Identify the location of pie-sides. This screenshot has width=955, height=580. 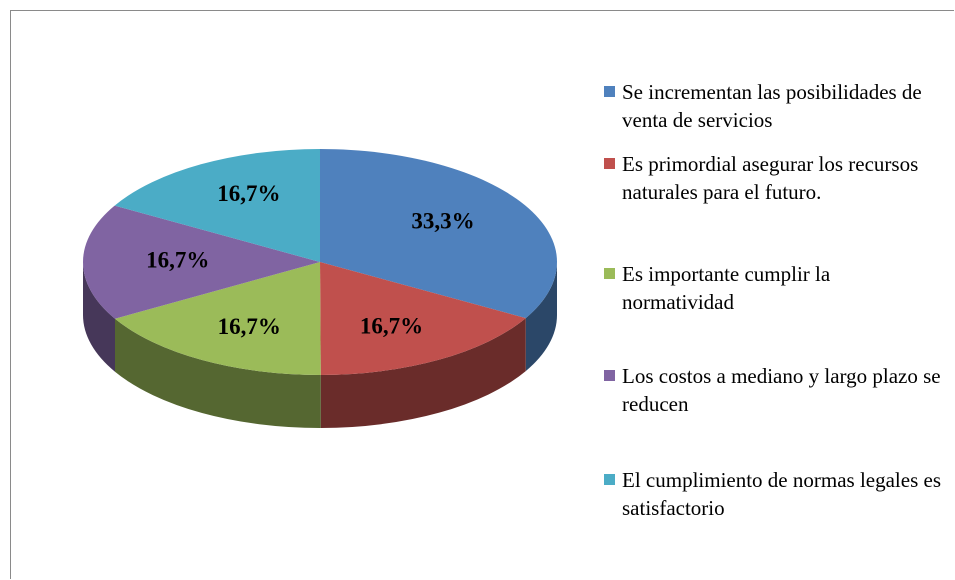
(320, 345).